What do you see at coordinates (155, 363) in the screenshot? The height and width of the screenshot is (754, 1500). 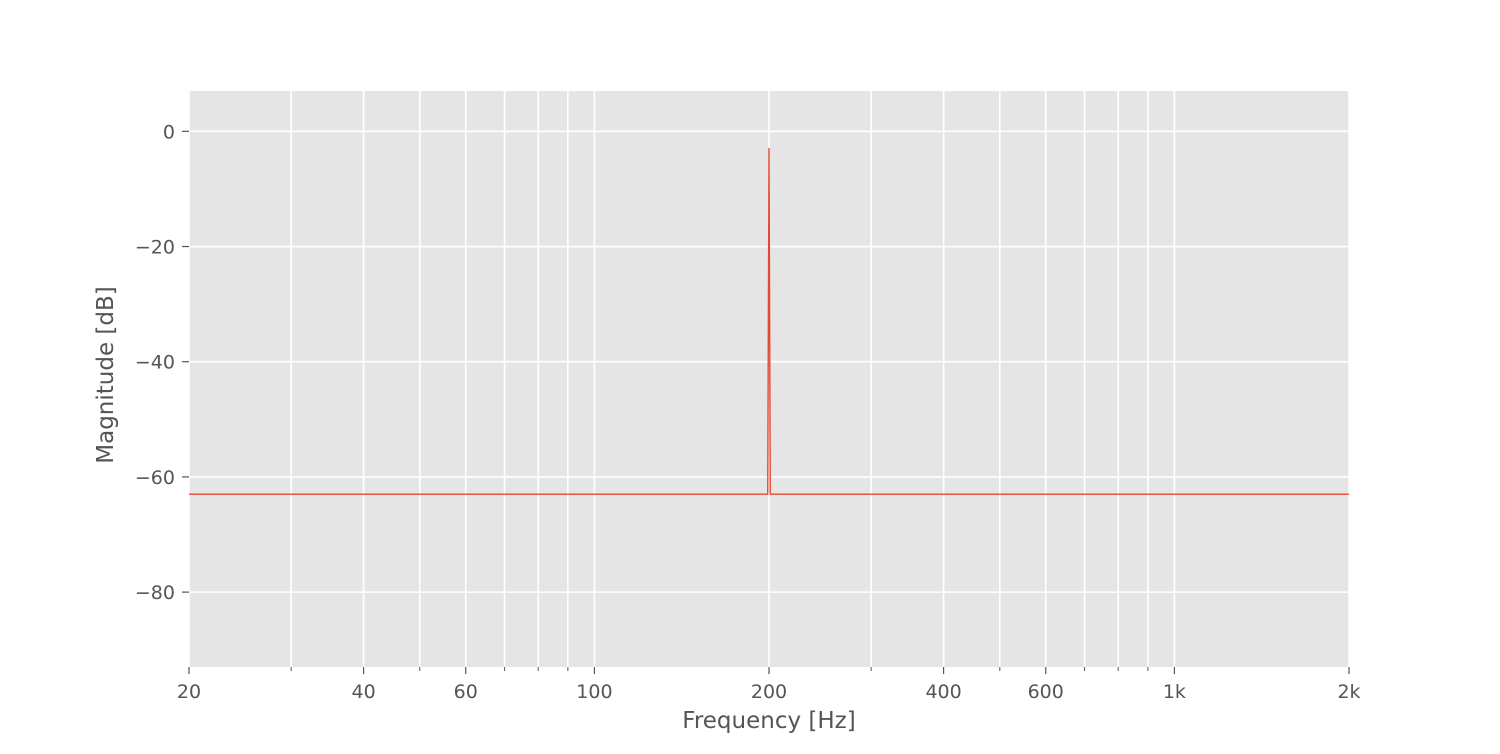 I see `y-tick-label: −40` at bounding box center [155, 363].